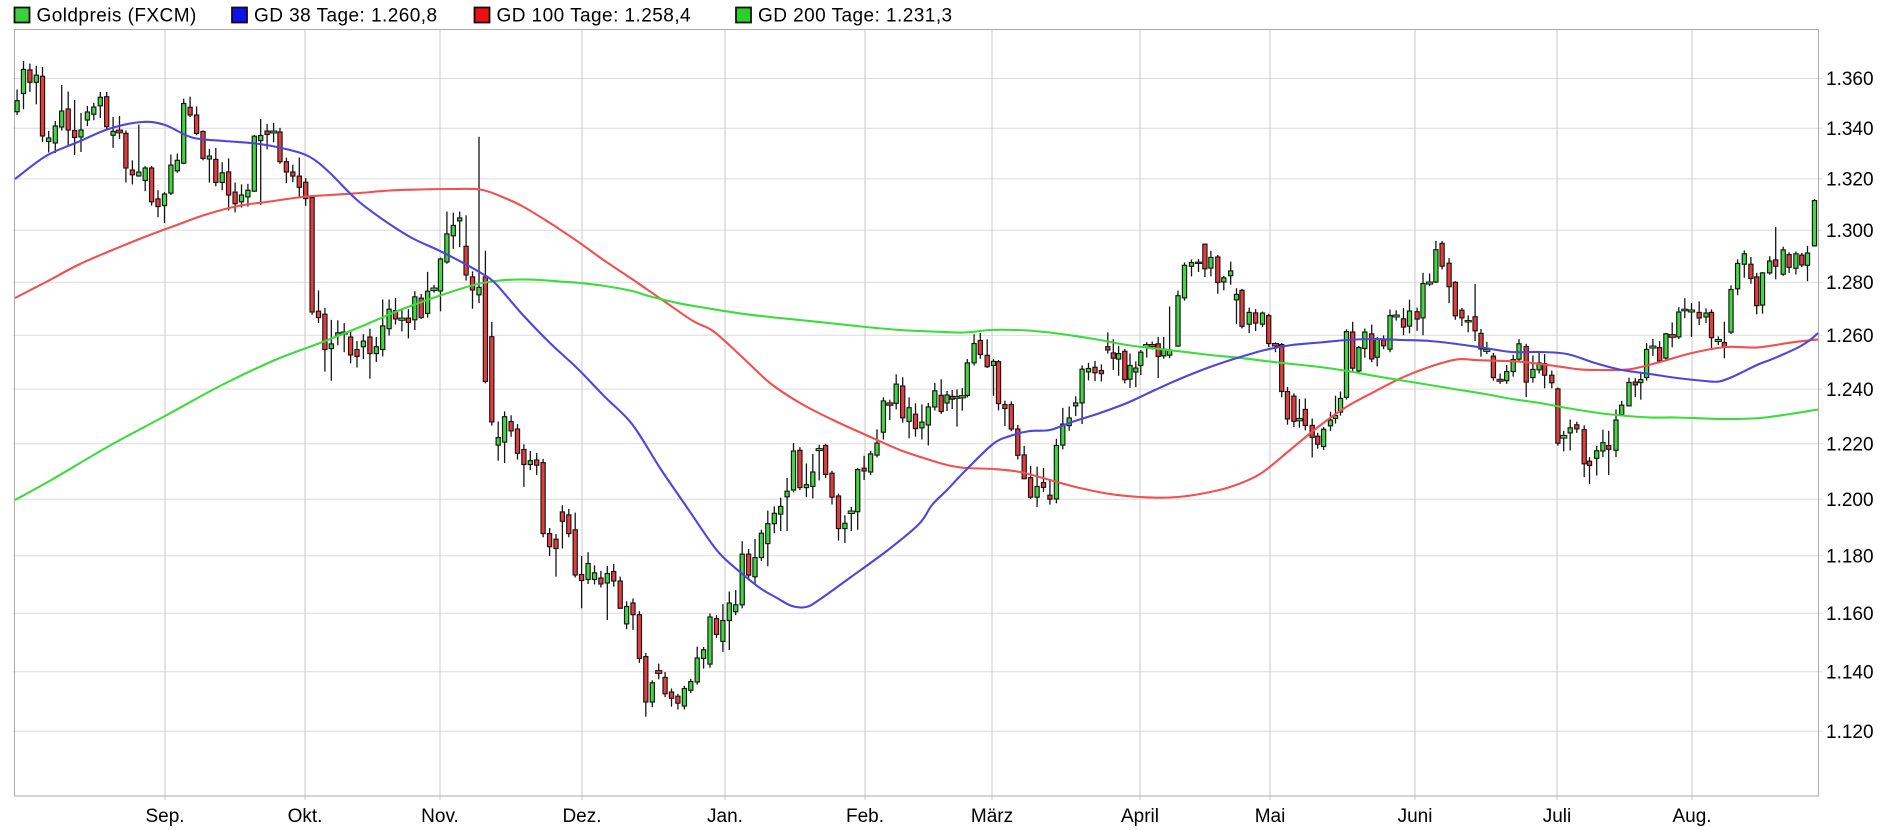 This screenshot has height=830, width=1890. I want to click on svg-text: GD 38 Tage: 1.260,8, so click(346, 16).